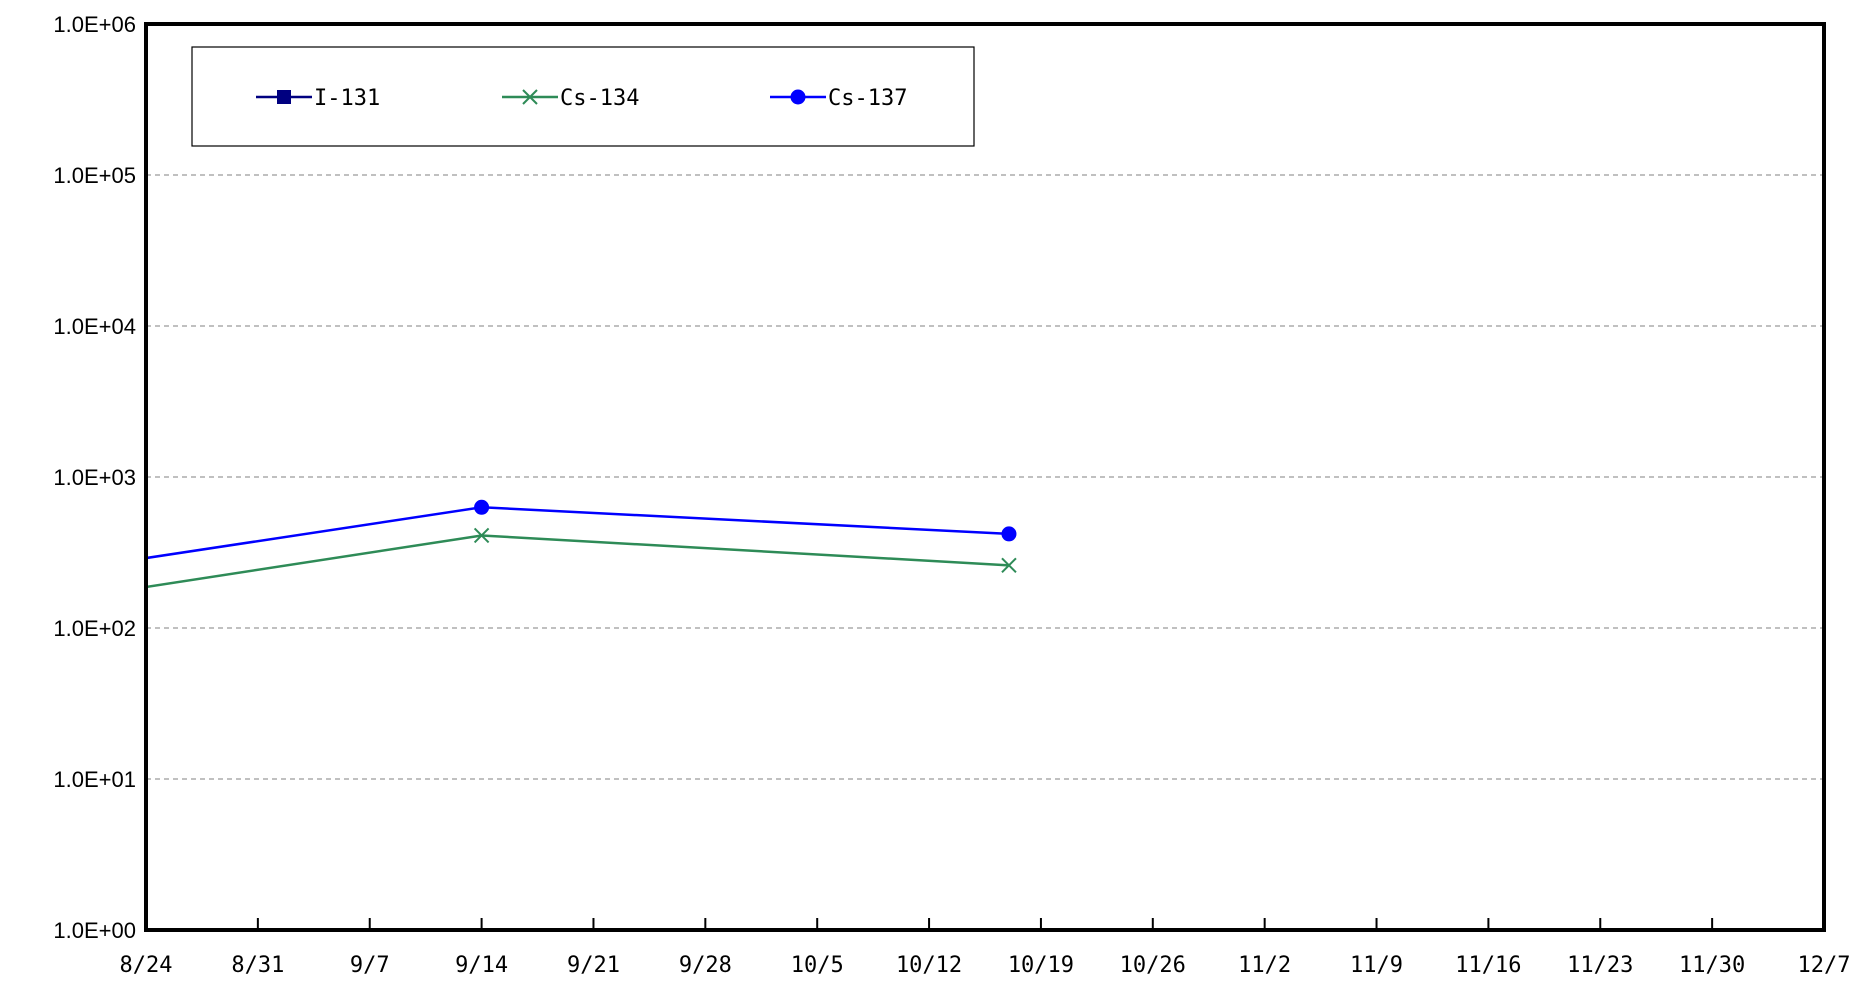  Describe the element at coordinates (257, 965) in the screenshot. I see `x-tick-label: 8/31` at that location.